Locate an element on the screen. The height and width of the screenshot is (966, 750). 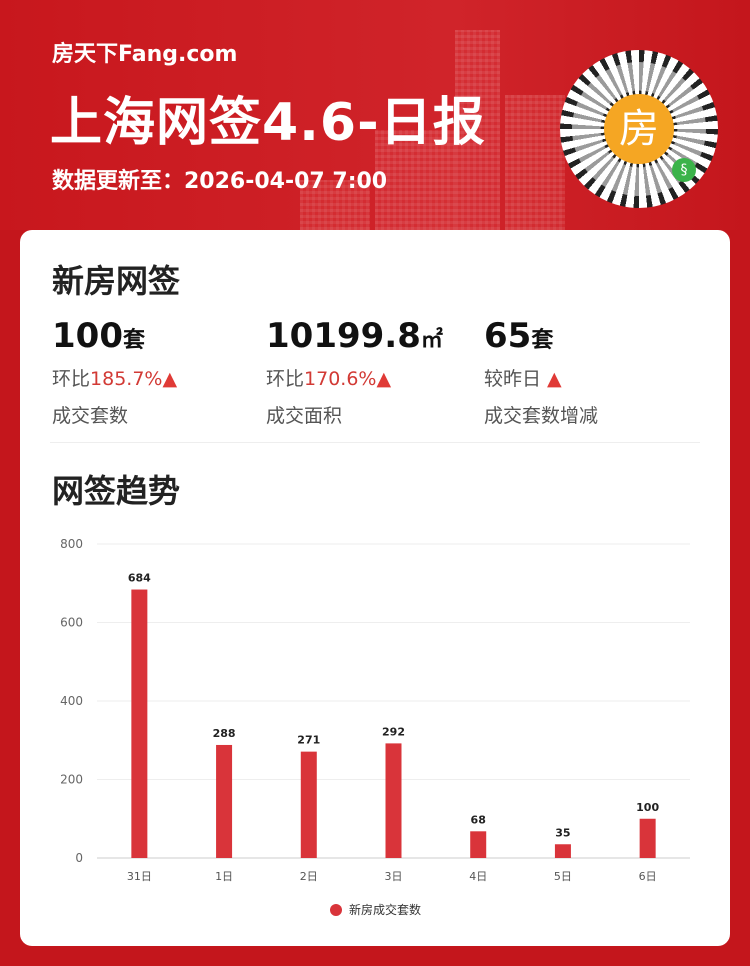
section-title-trend: 网签趋势 is located at coordinates (116, 491).